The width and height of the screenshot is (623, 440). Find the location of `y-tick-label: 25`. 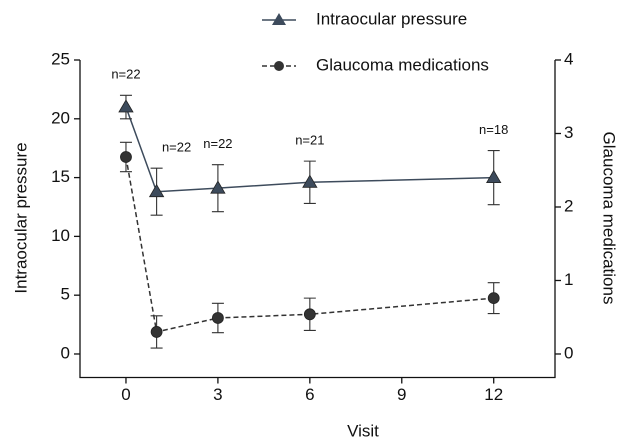

y-tick-label: 25 is located at coordinates (60, 58).